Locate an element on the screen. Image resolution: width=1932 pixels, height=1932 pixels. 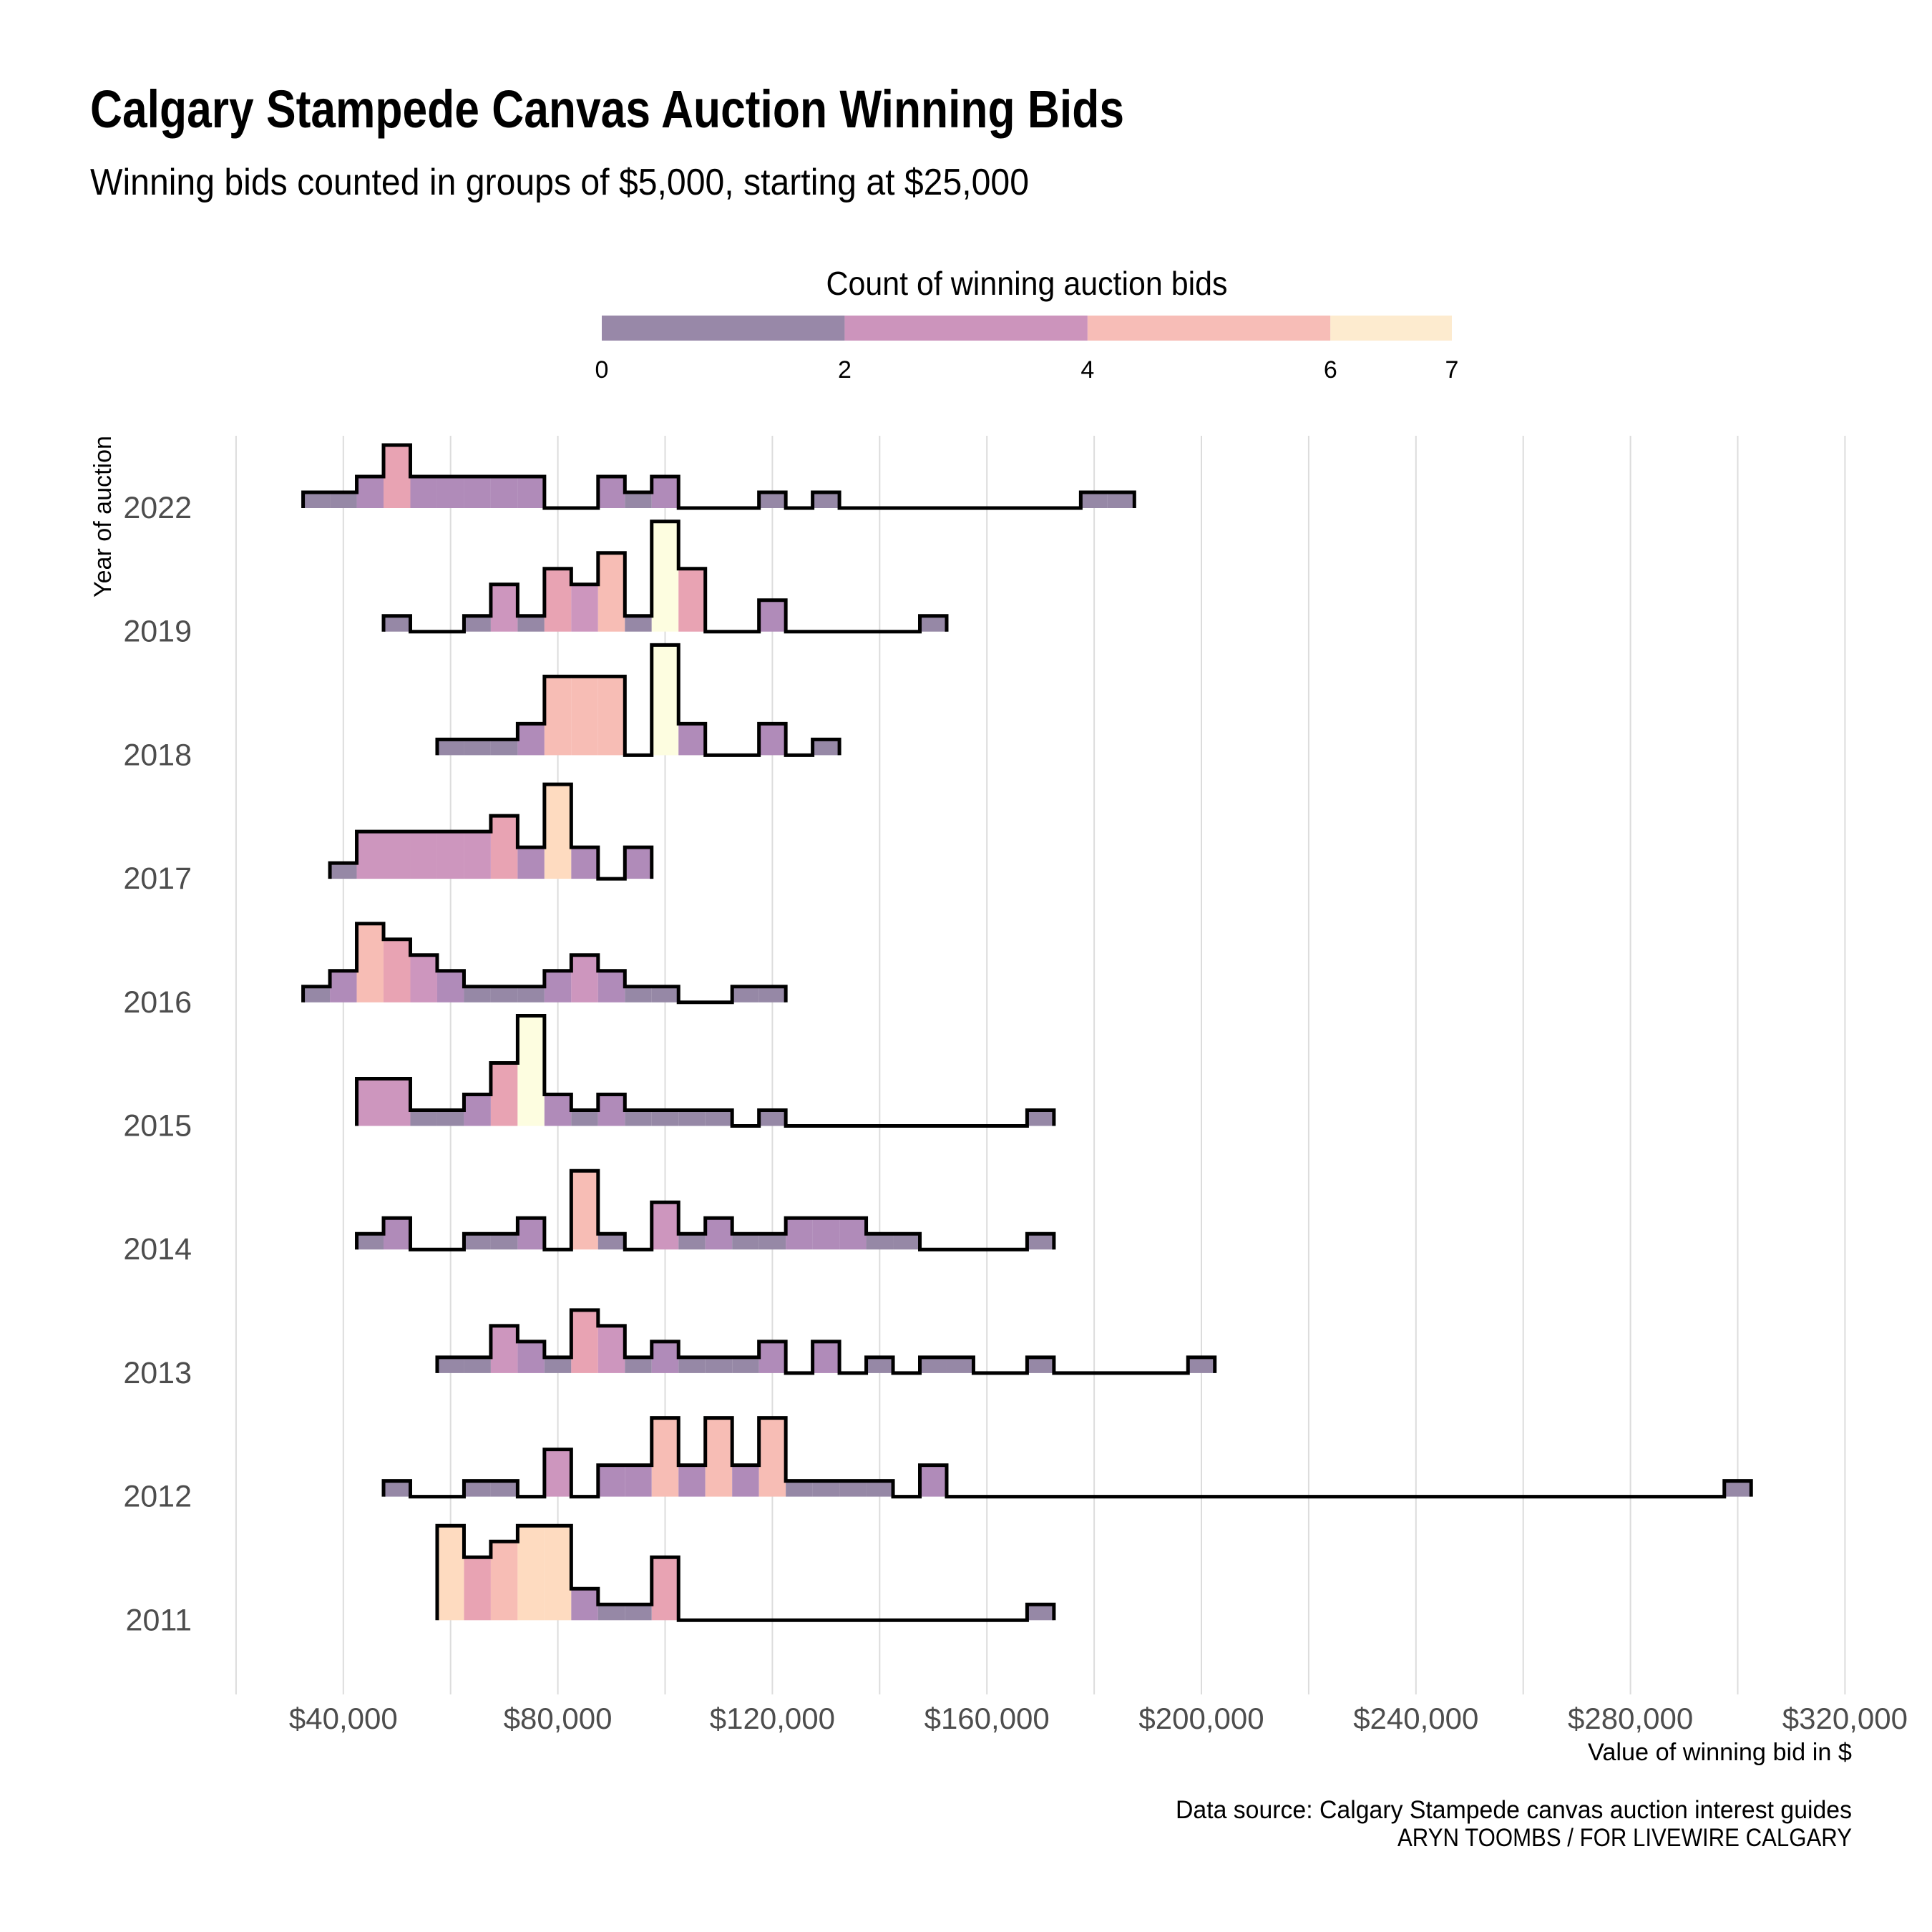
x-tick-label: $80,000 is located at coordinates (558, 1718).